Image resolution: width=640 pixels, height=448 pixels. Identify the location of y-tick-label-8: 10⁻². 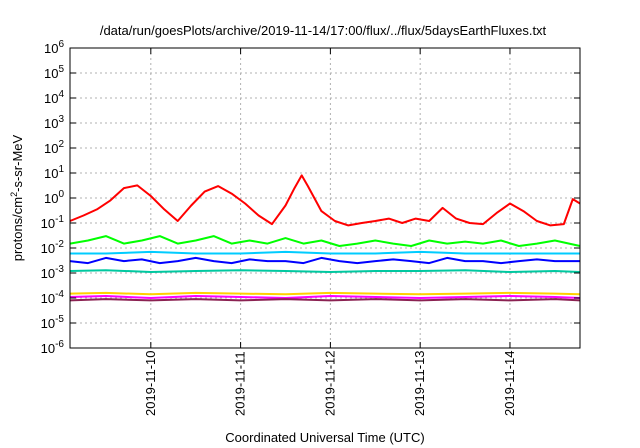
(53, 247).